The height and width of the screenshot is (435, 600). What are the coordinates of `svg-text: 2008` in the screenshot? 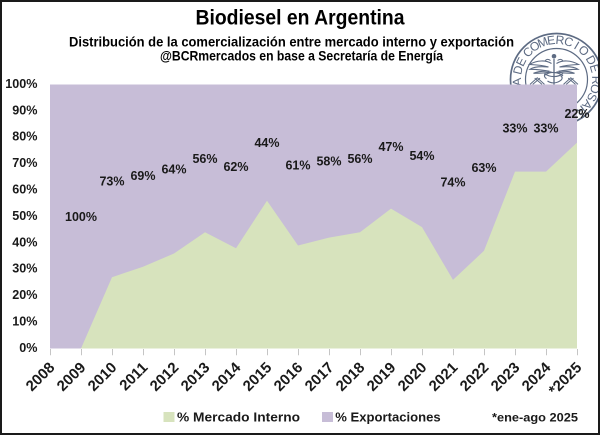 It's located at (41, 377).